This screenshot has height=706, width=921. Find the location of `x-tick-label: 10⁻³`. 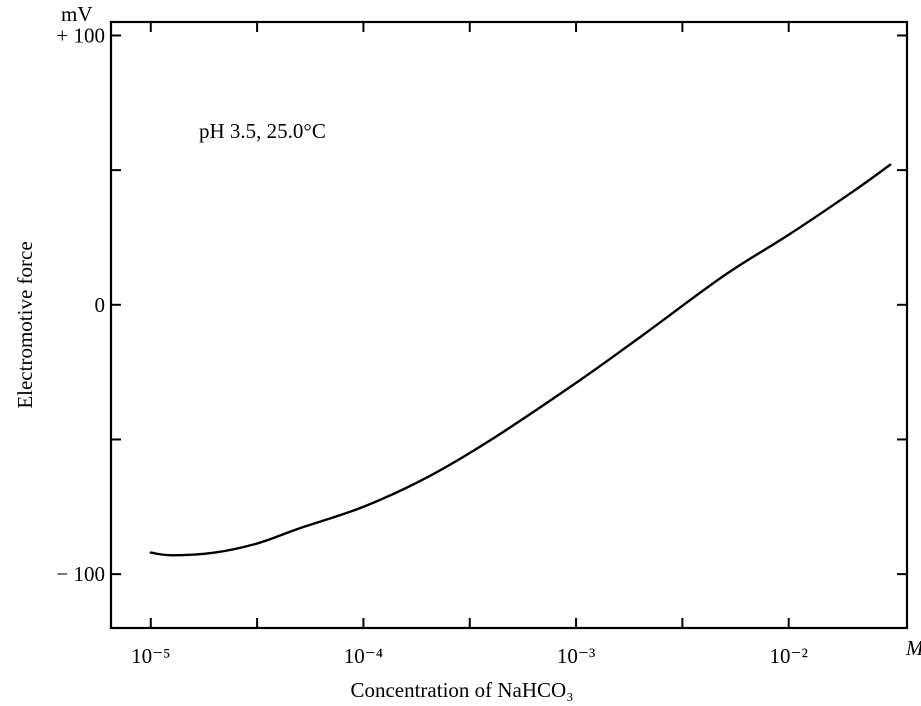

x-tick-label: 10⁻³ is located at coordinates (576, 656).